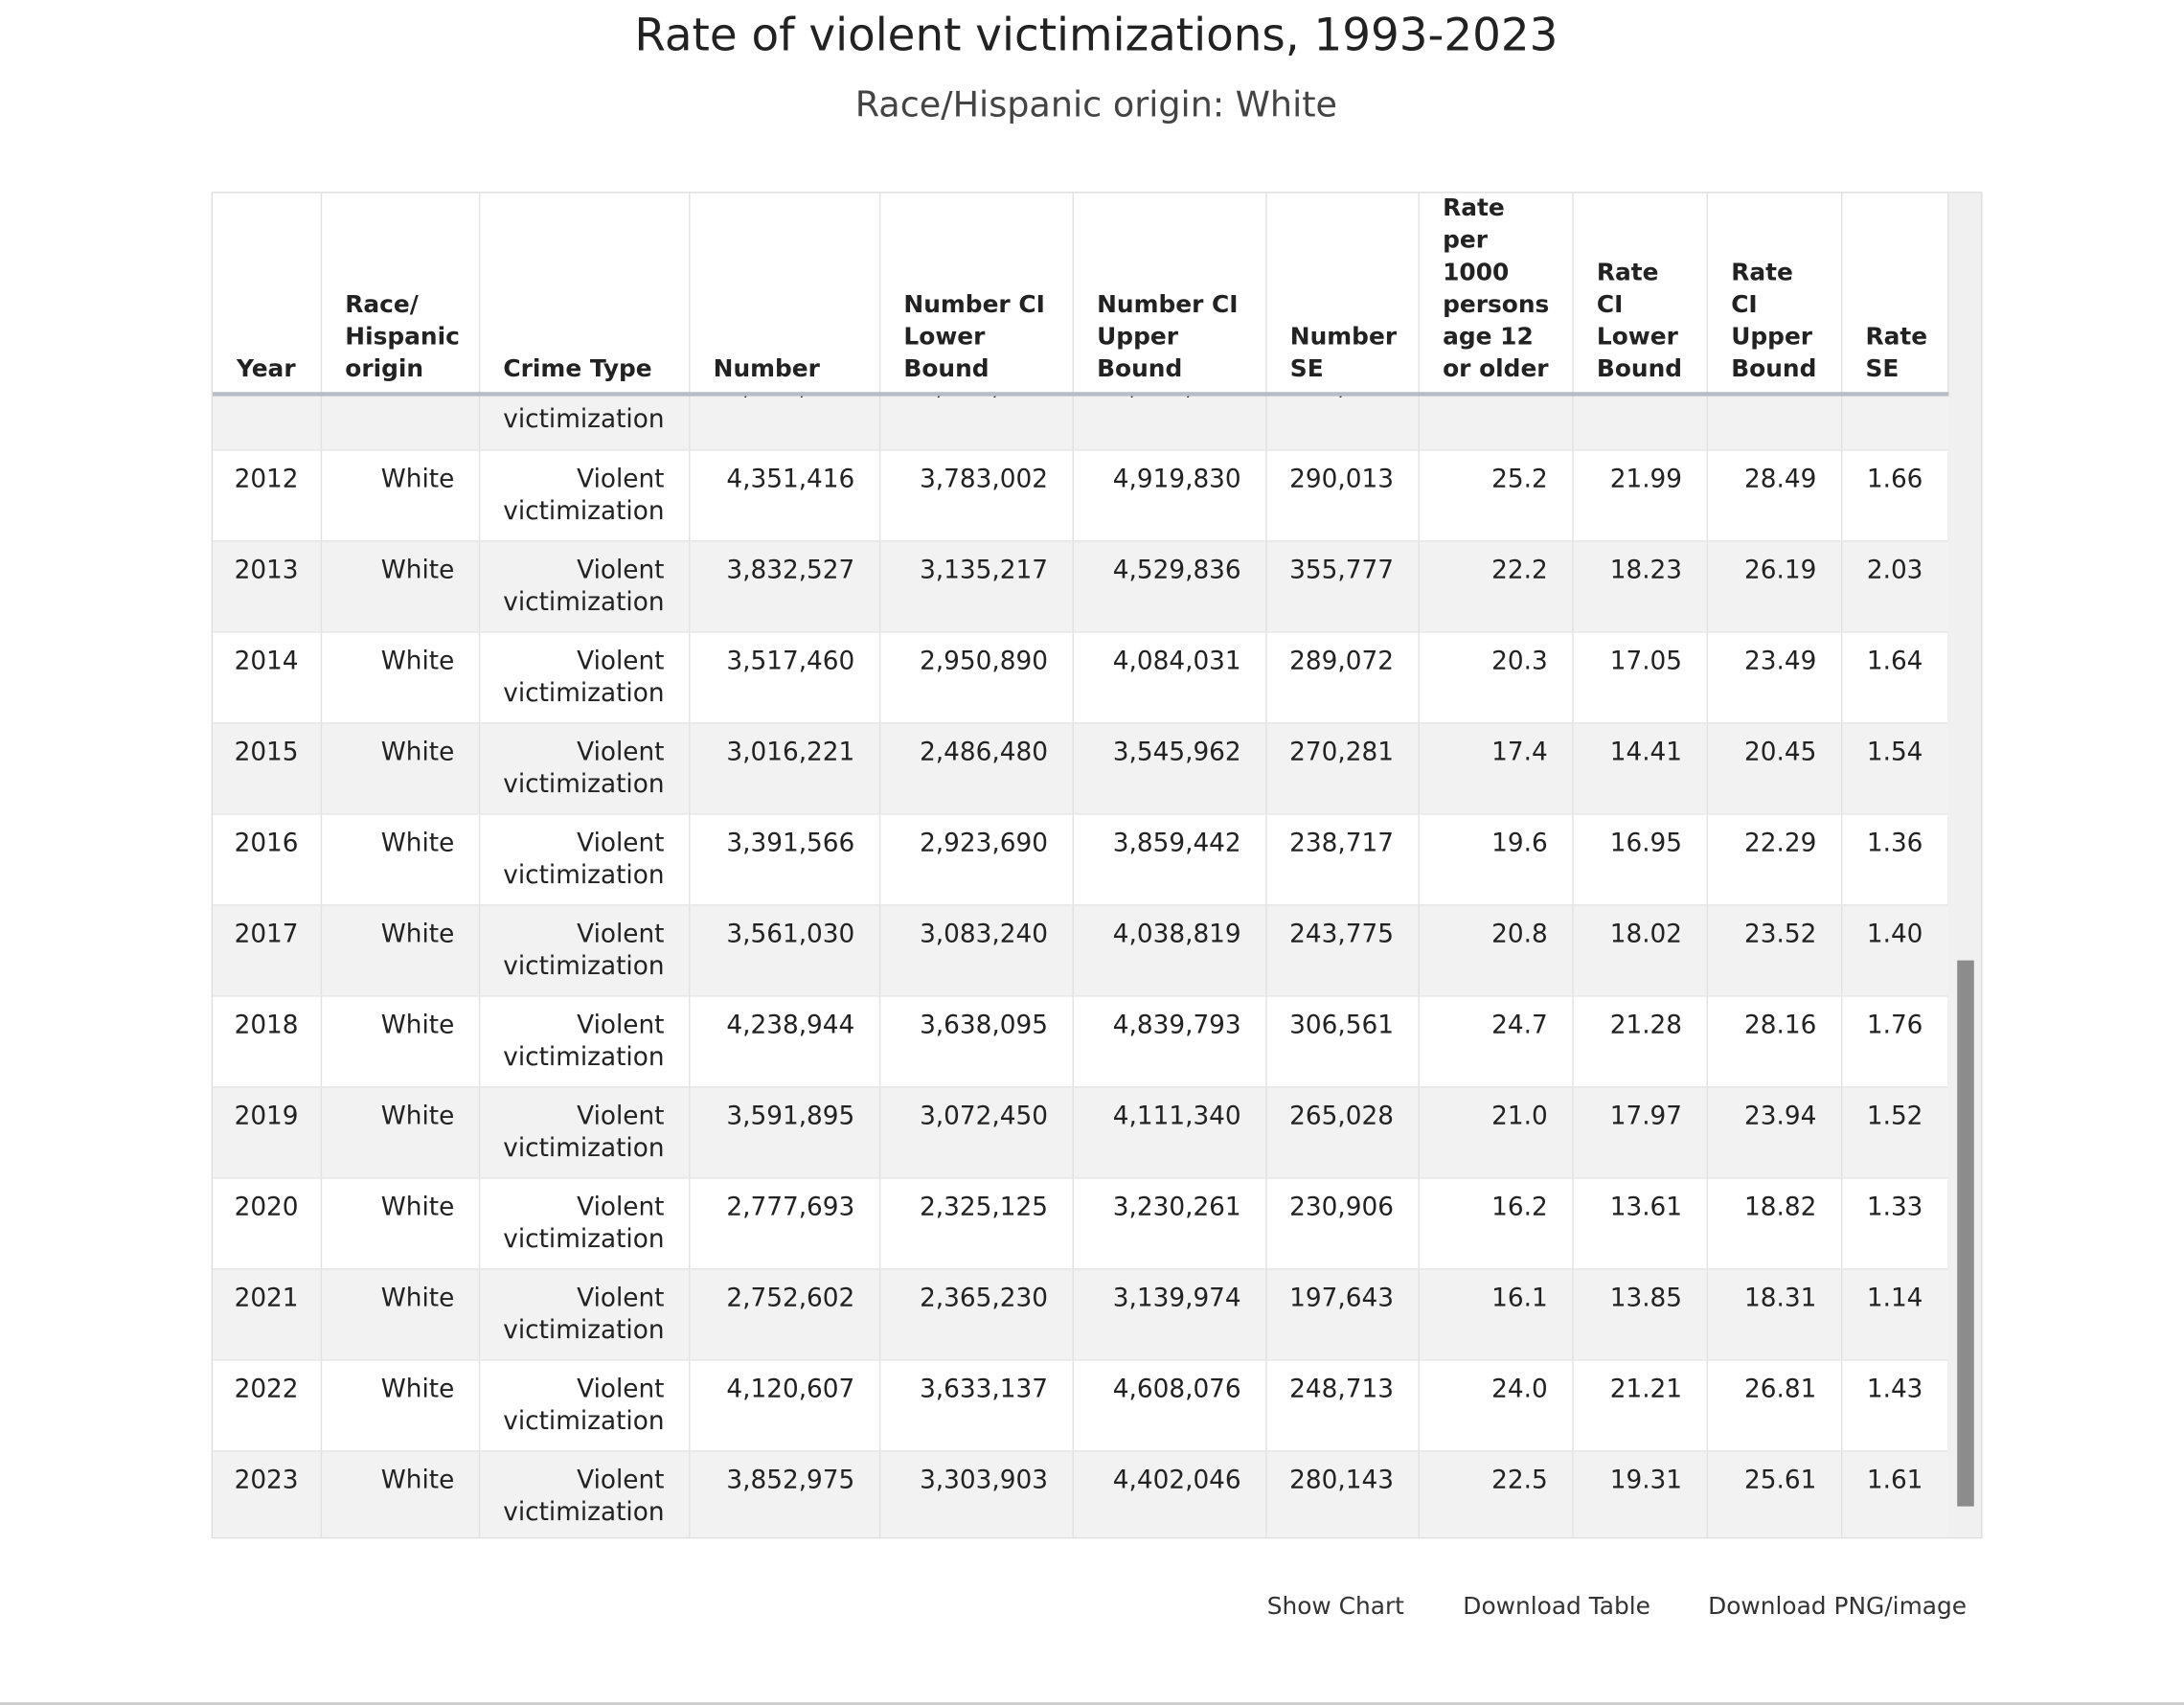  What do you see at coordinates (766, 369) in the screenshot?
I see `column-header-text: Number` at bounding box center [766, 369].